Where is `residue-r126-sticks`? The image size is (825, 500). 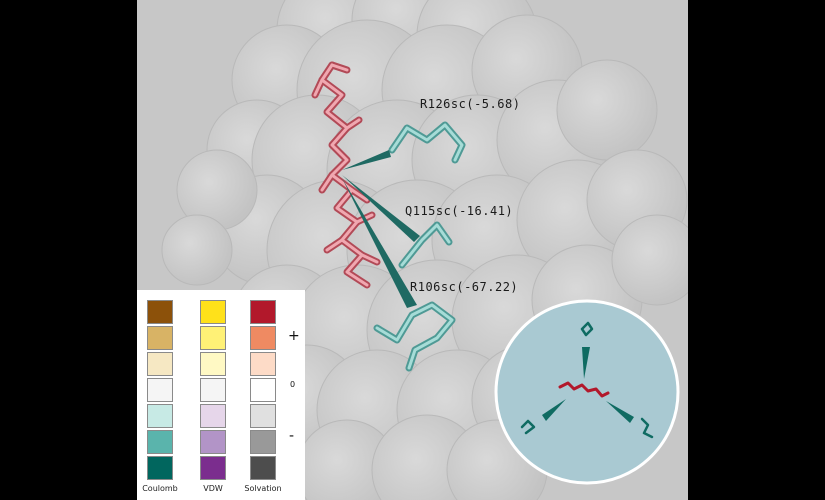
residue-r126-sticks is located at coordinates (427, 142).